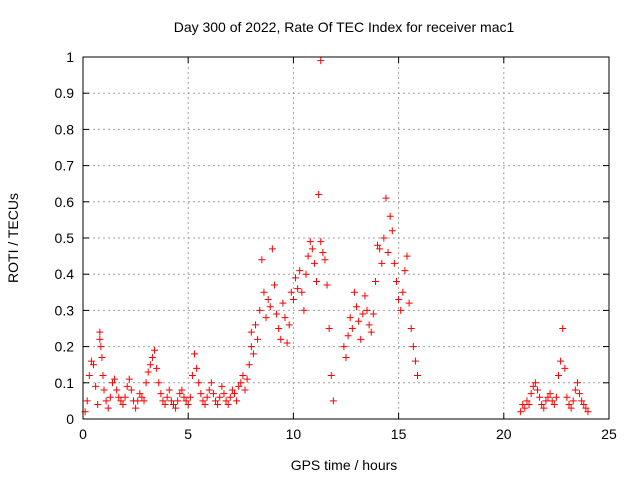 The height and width of the screenshot is (480, 640). Describe the element at coordinates (65, 383) in the screenshot. I see `y-tick-label: 0.1` at that location.